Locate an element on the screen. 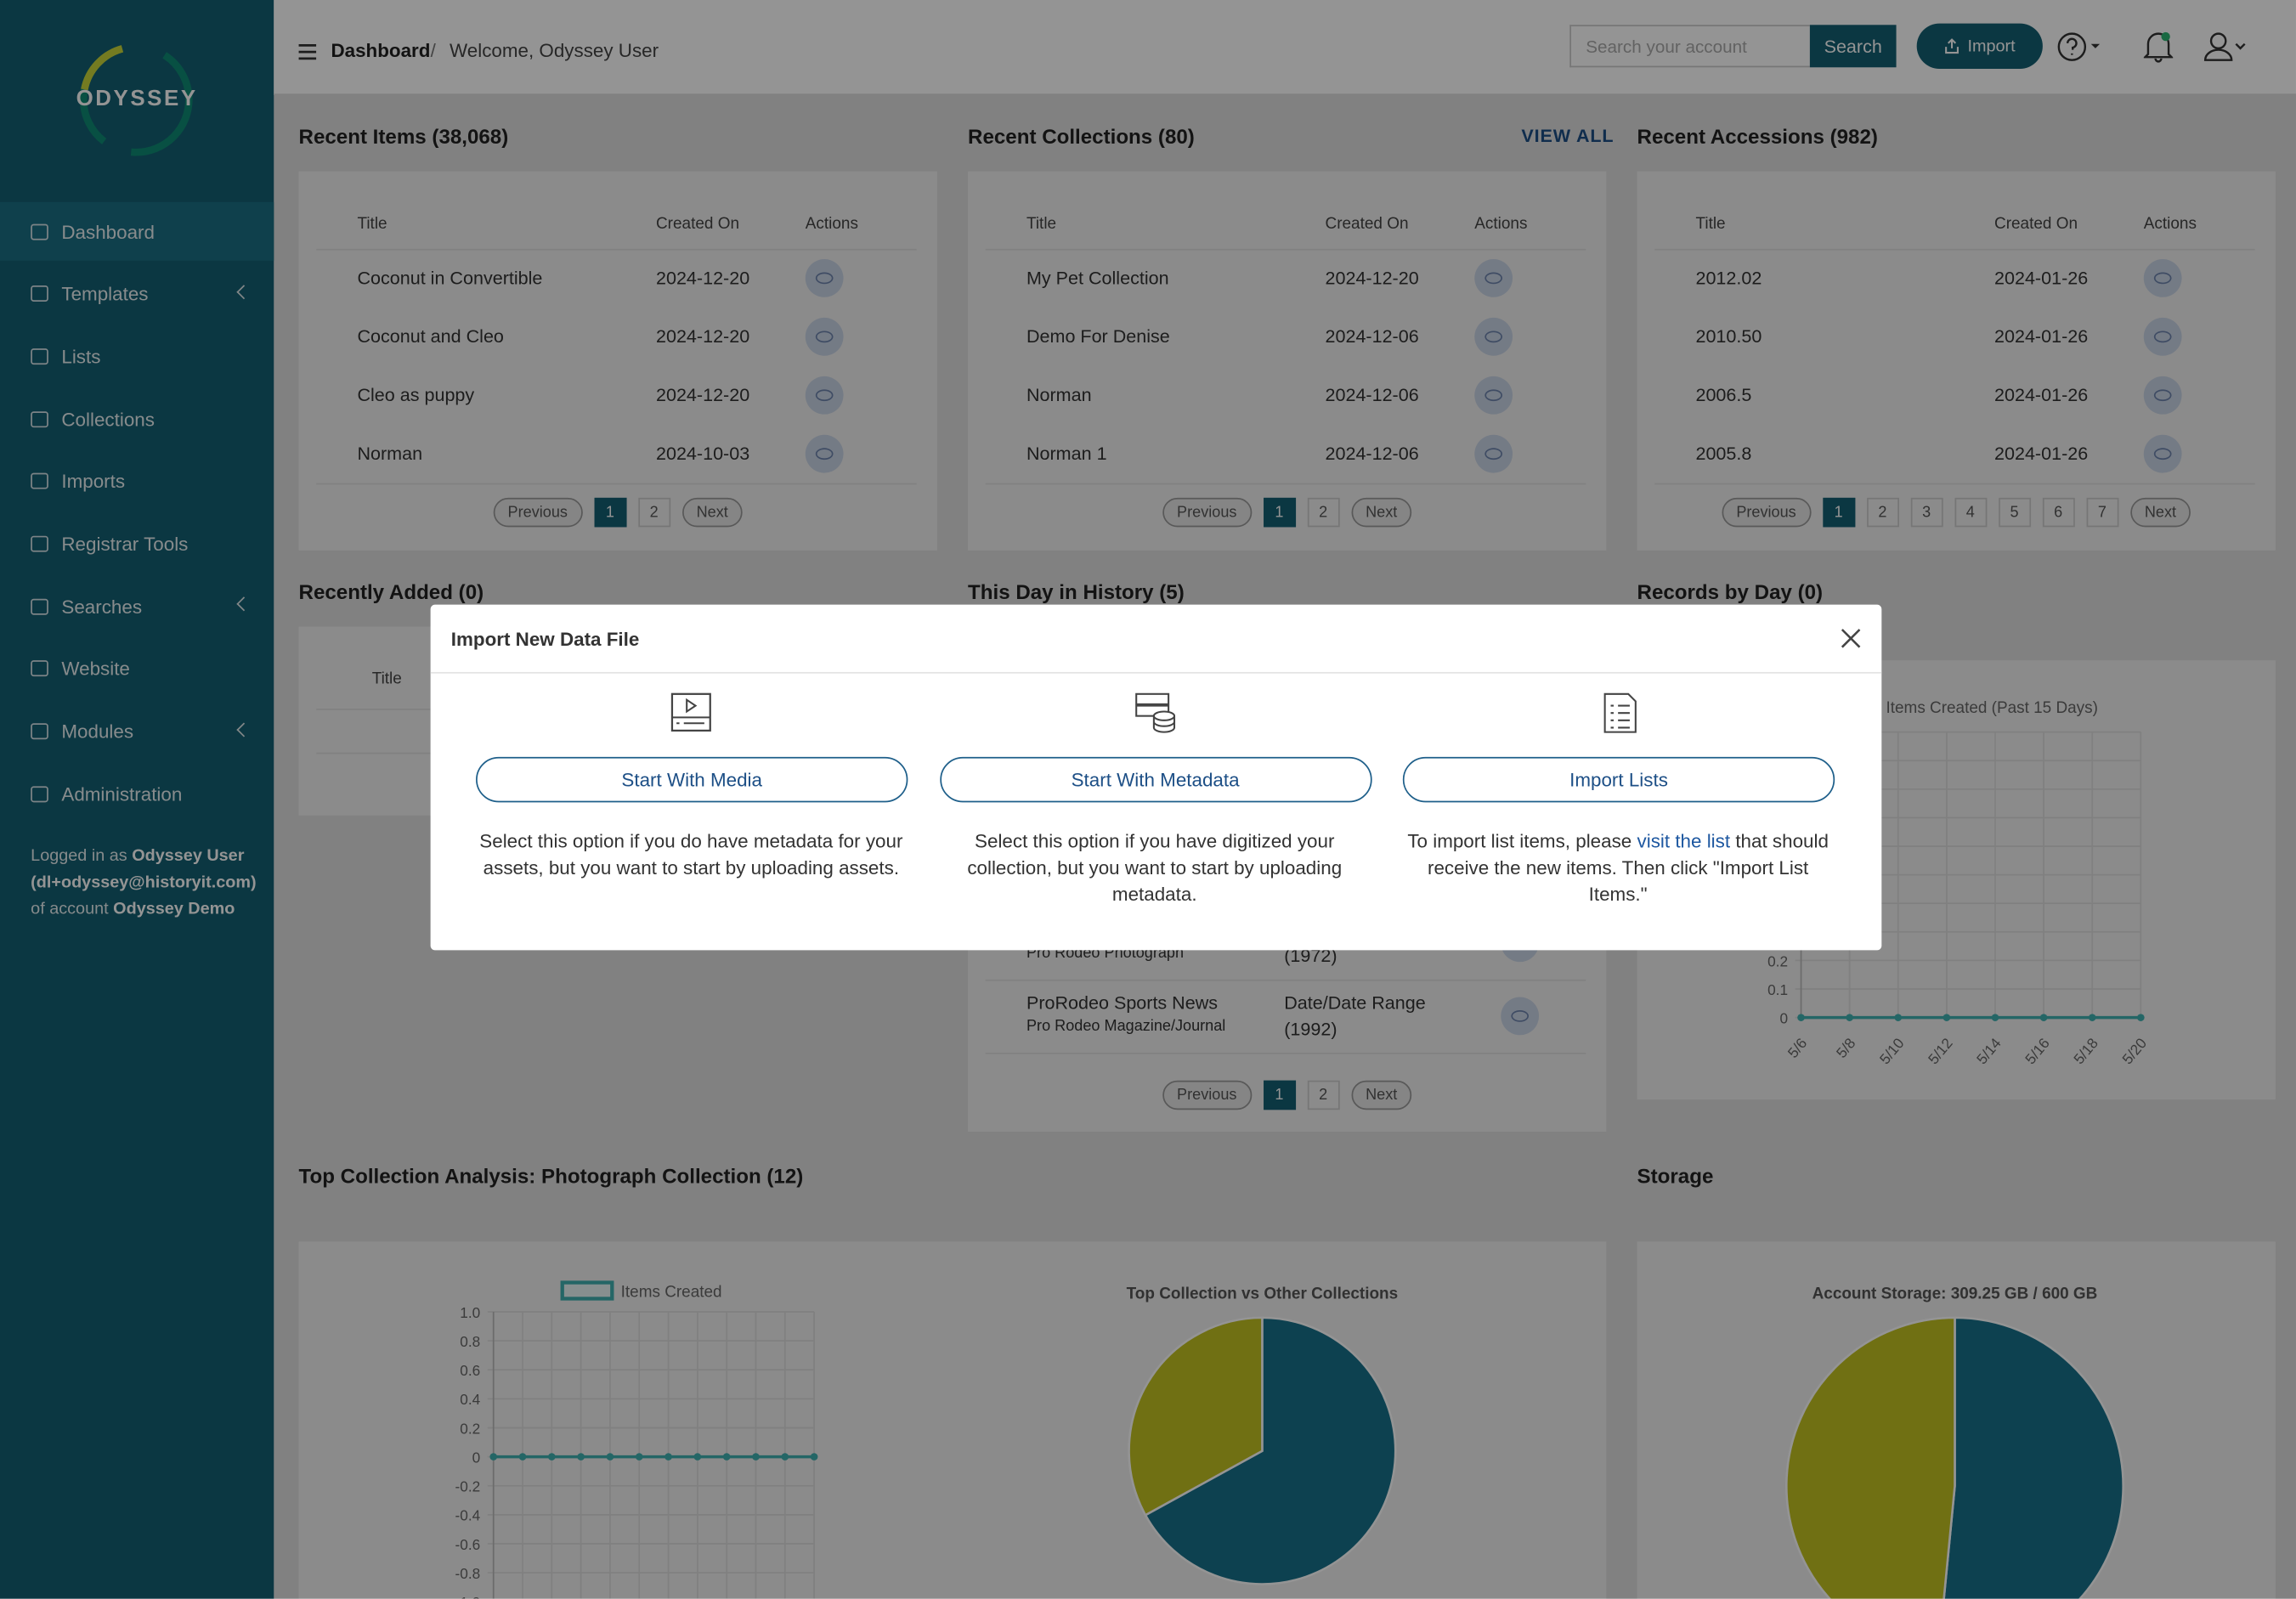  panel-title: Recent Collections (80) is located at coordinates (1081, 136).